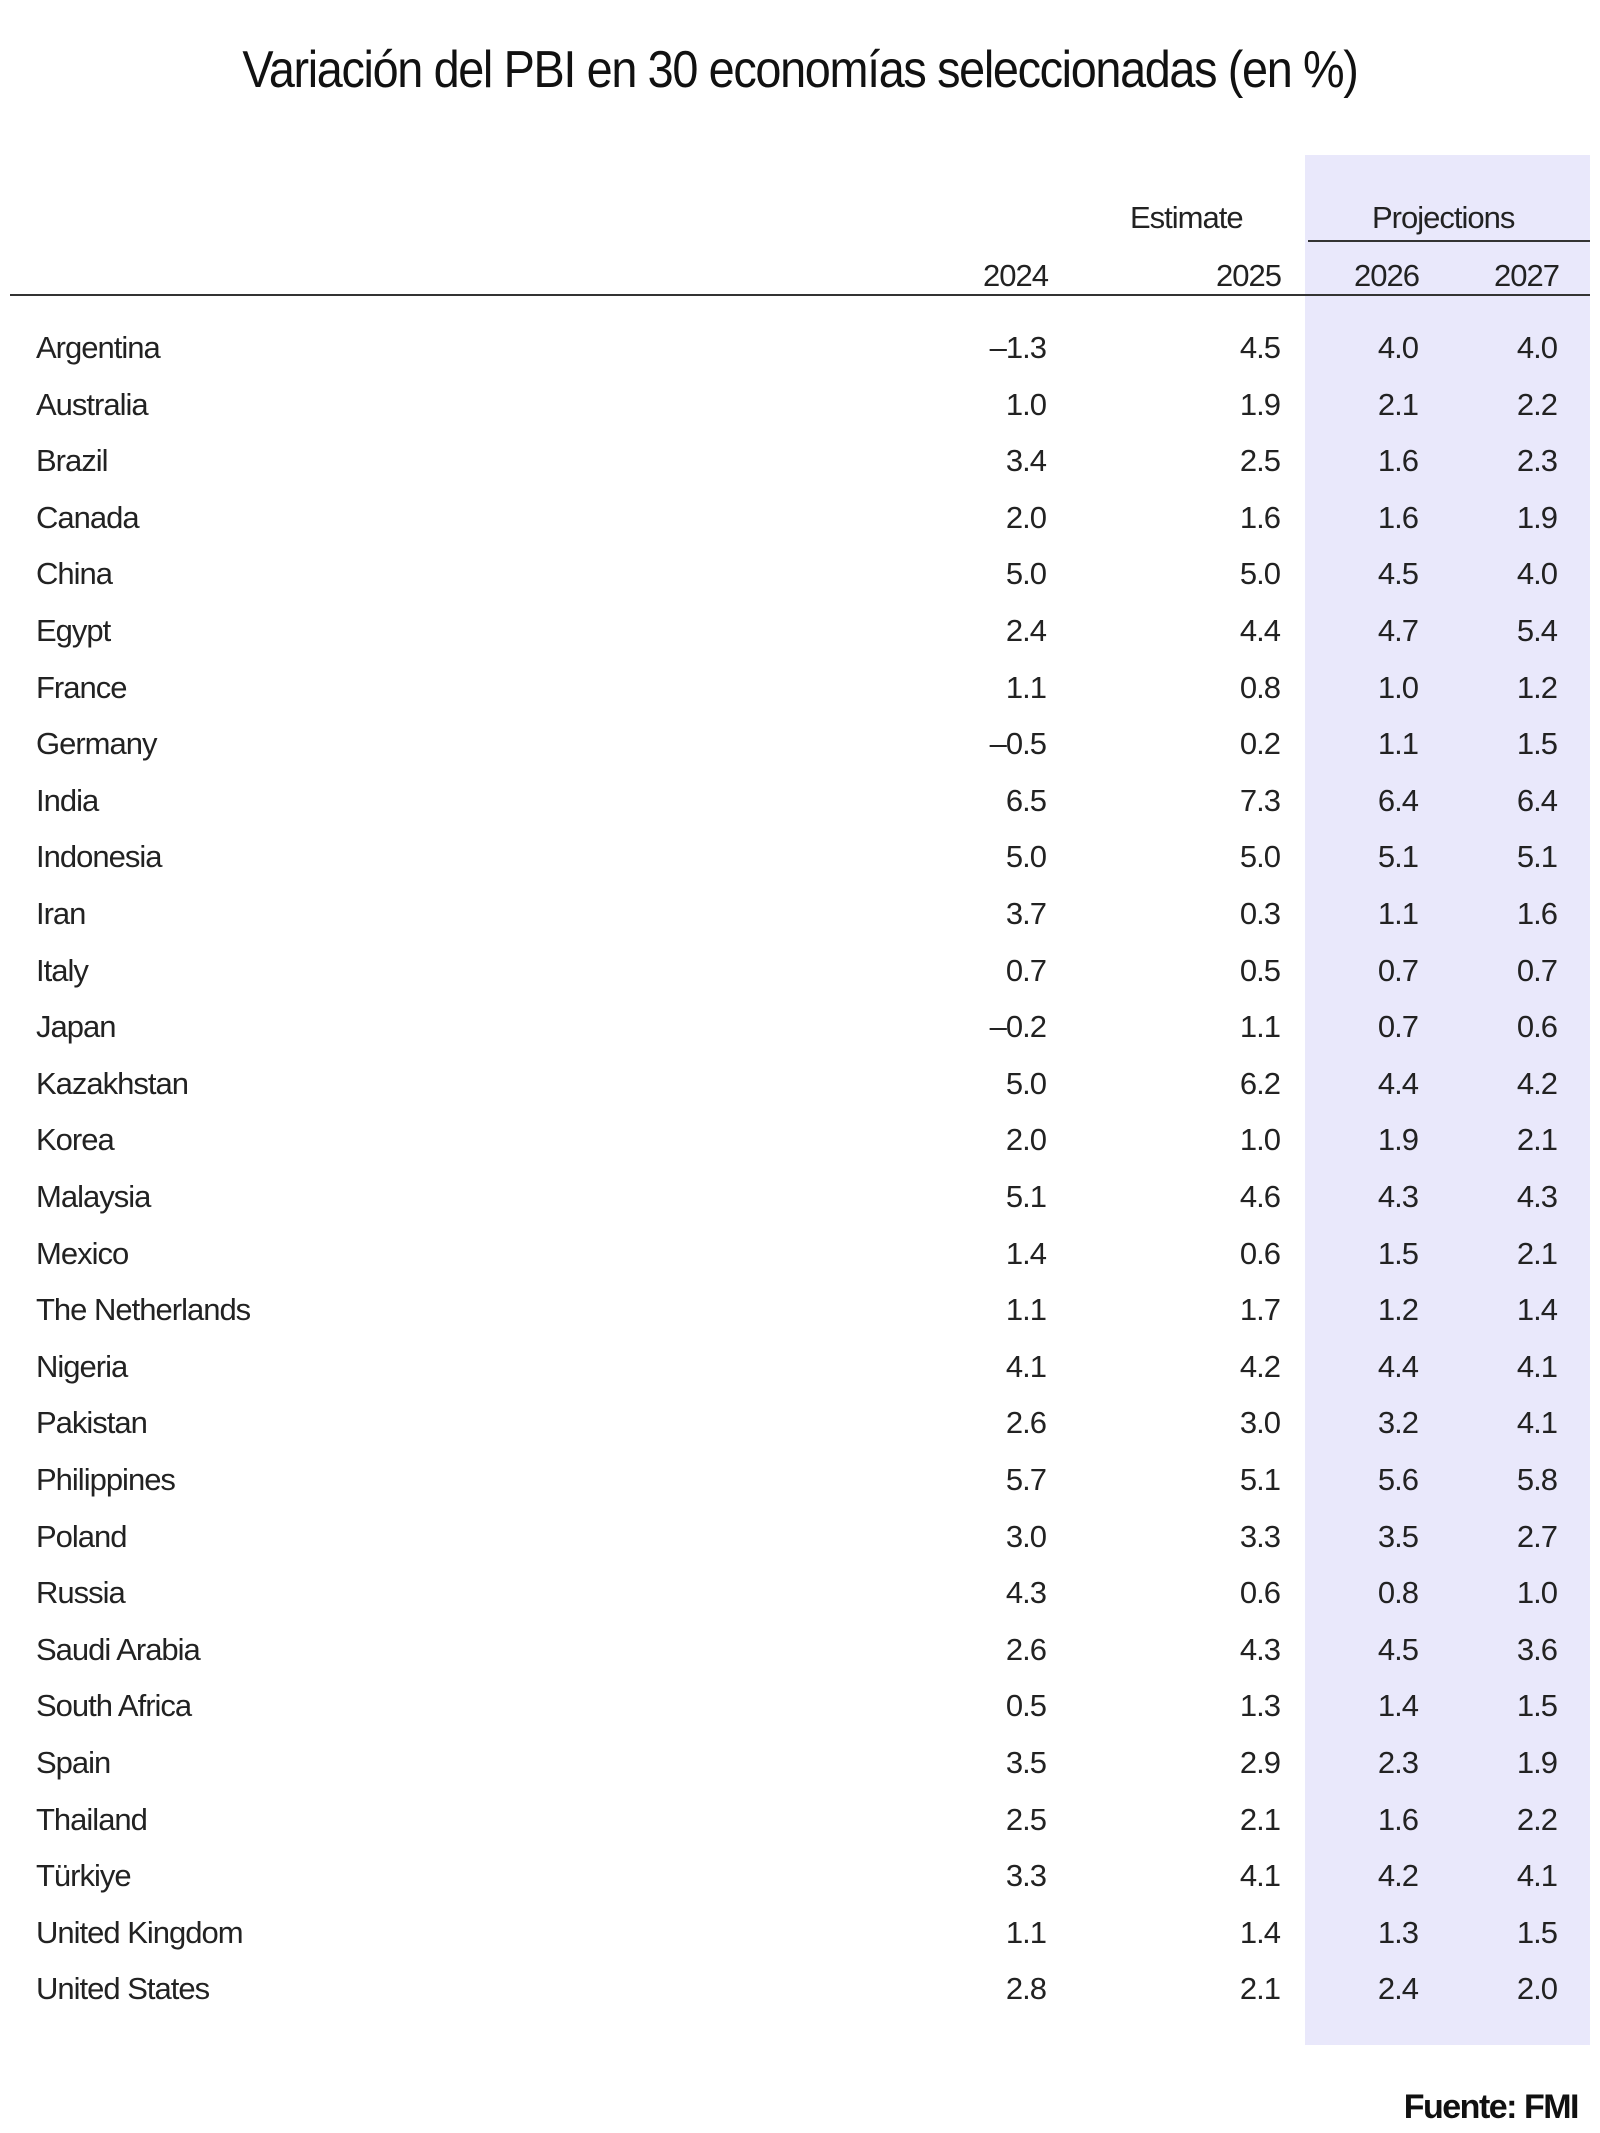 Image resolution: width=1600 pixels, height=2133 pixels. What do you see at coordinates (1537, 1083) in the screenshot?
I see `value-cell-2027: 4.2` at bounding box center [1537, 1083].